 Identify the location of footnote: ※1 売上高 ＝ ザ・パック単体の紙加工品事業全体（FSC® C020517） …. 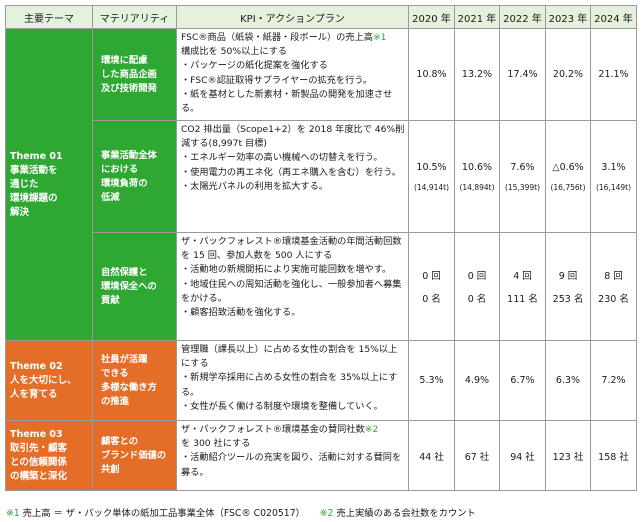
(241, 512).